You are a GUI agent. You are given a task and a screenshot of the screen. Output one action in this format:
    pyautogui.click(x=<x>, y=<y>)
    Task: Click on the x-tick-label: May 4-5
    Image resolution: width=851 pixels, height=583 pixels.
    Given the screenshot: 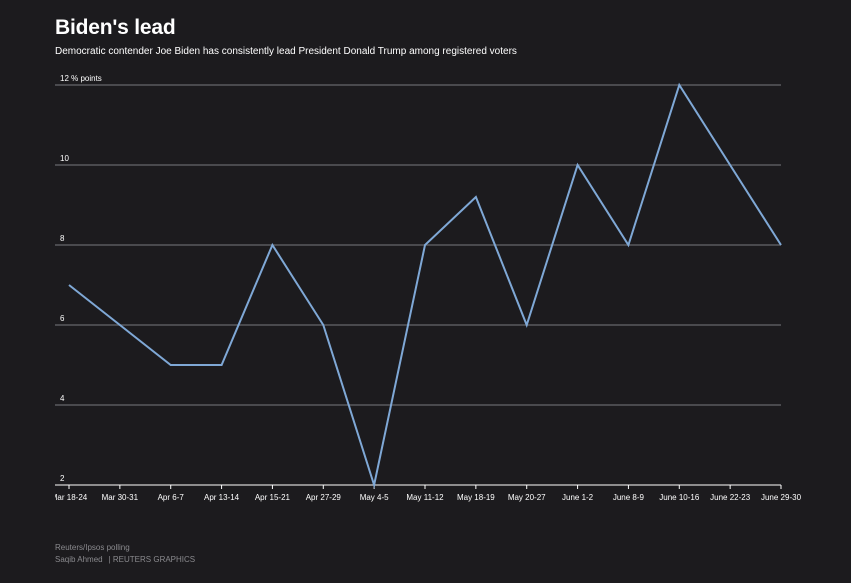 What is the action you would take?
    pyautogui.click(x=374, y=497)
    